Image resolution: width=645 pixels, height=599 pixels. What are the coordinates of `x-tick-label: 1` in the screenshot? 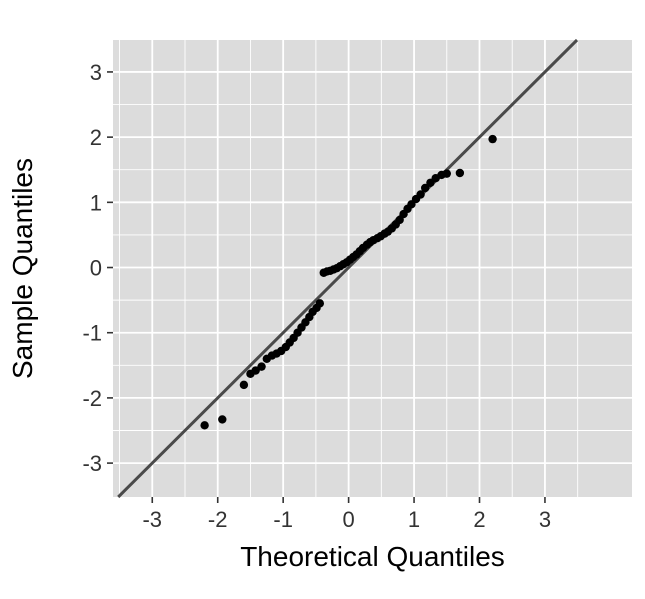 It's located at (414, 519).